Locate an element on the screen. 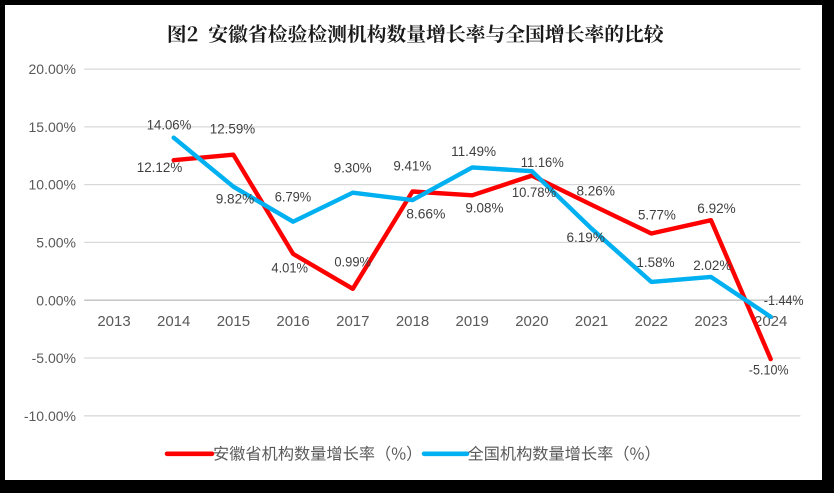 The height and width of the screenshot is (493, 834). svg-text: -10.00% is located at coordinates (50, 416).